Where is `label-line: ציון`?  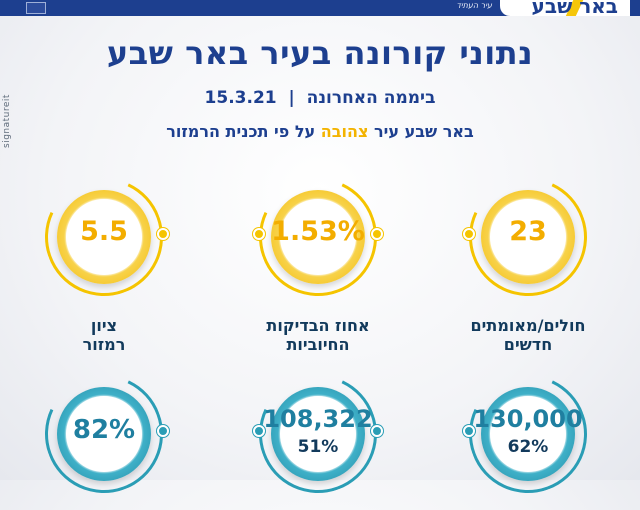 label-line: ציון is located at coordinates (104, 325).